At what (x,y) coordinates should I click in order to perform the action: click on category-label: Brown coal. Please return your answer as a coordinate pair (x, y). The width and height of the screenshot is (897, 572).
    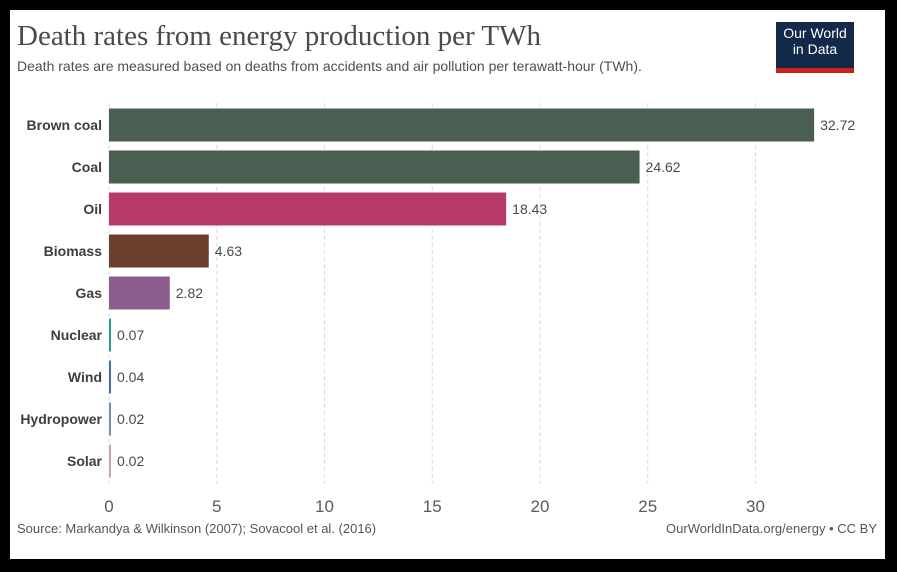
    Looking at the image, I should click on (64, 125).